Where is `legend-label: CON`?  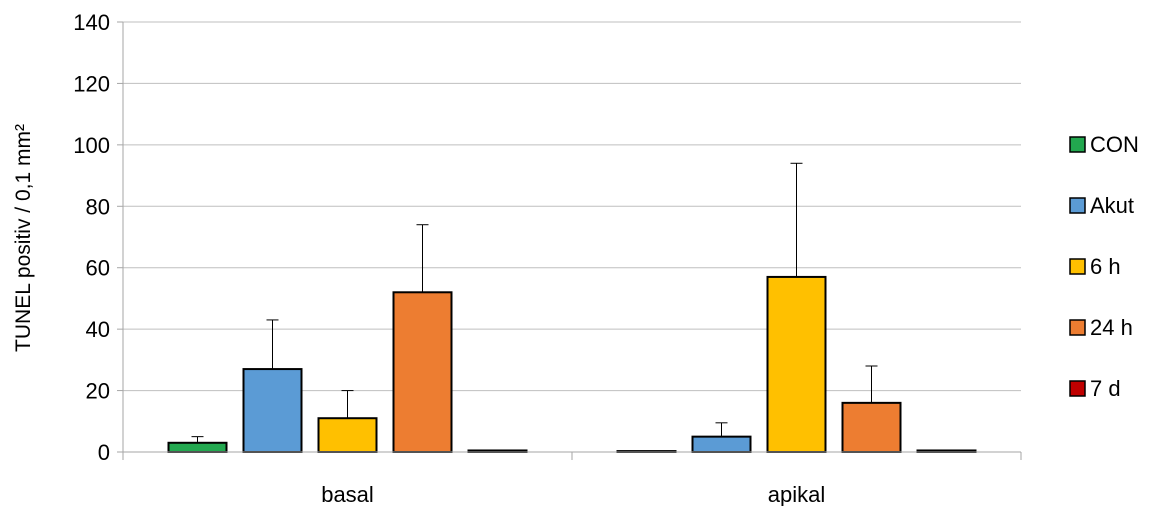 legend-label: CON is located at coordinates (1114, 144).